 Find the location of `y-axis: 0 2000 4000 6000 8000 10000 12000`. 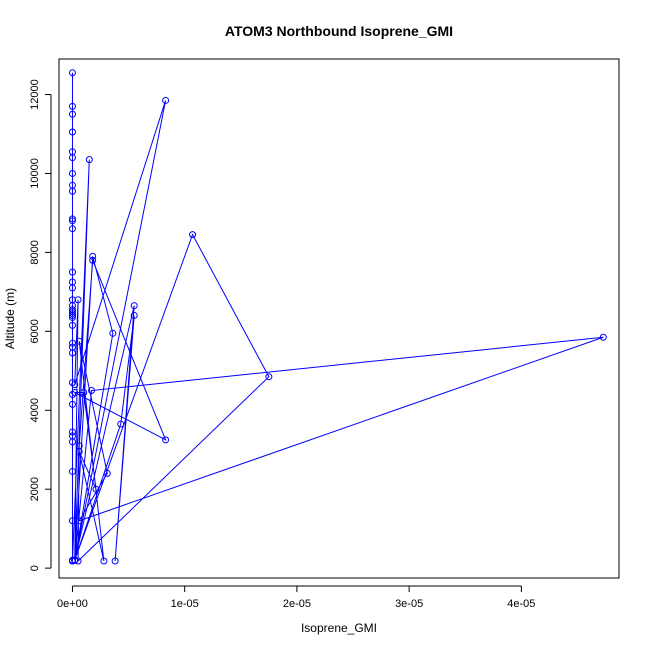

y-axis: 0 2000 4000 6000 8000 10000 12000 is located at coordinates (40, 325).